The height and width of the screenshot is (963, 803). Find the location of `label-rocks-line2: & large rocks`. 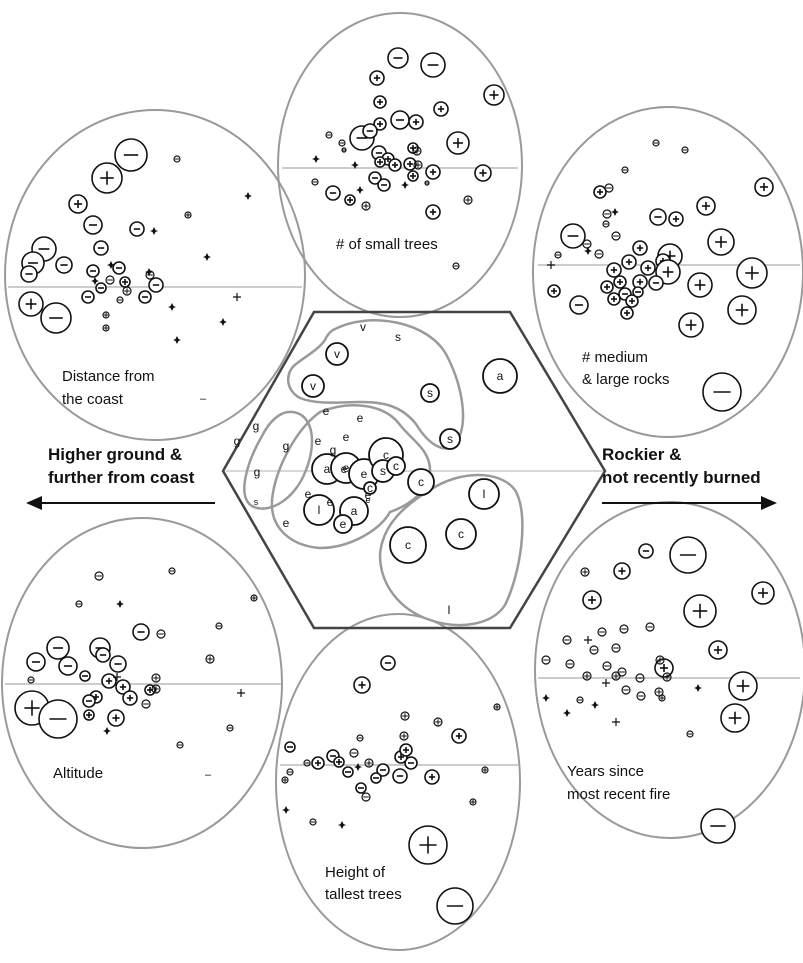

label-rocks-line2: & large rocks is located at coordinates (626, 379).